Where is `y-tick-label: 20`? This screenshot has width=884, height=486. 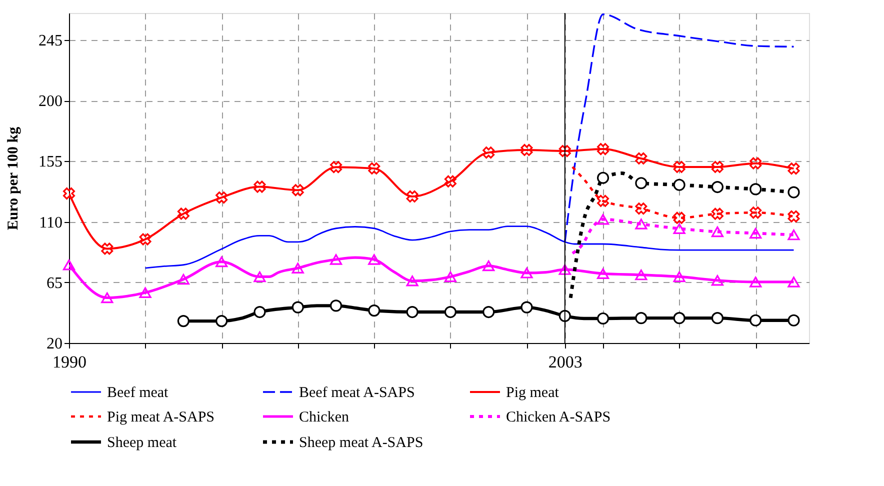 y-tick-label: 20 is located at coordinates (54, 344).